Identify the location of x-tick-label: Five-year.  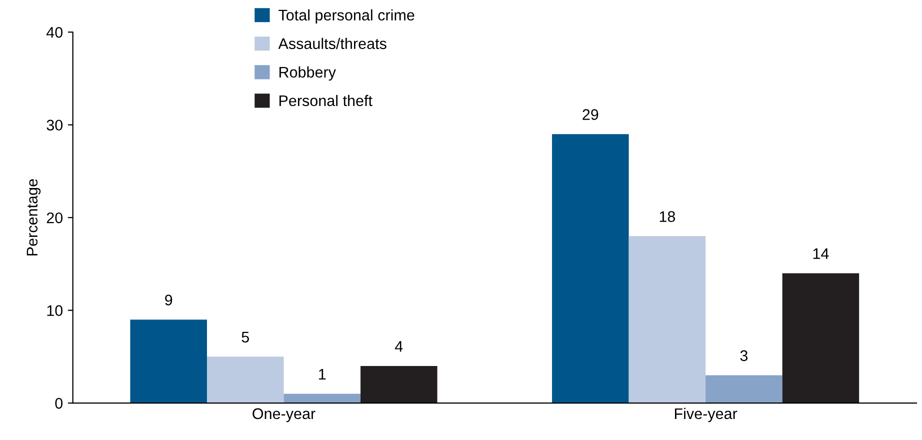
(706, 415).